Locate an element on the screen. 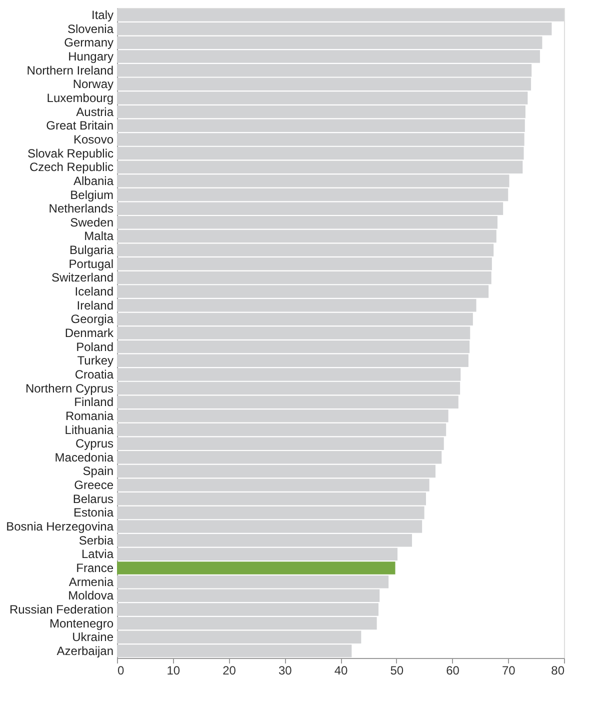 The height and width of the screenshot is (702, 601). y-tick-label: Malta is located at coordinates (99, 236).